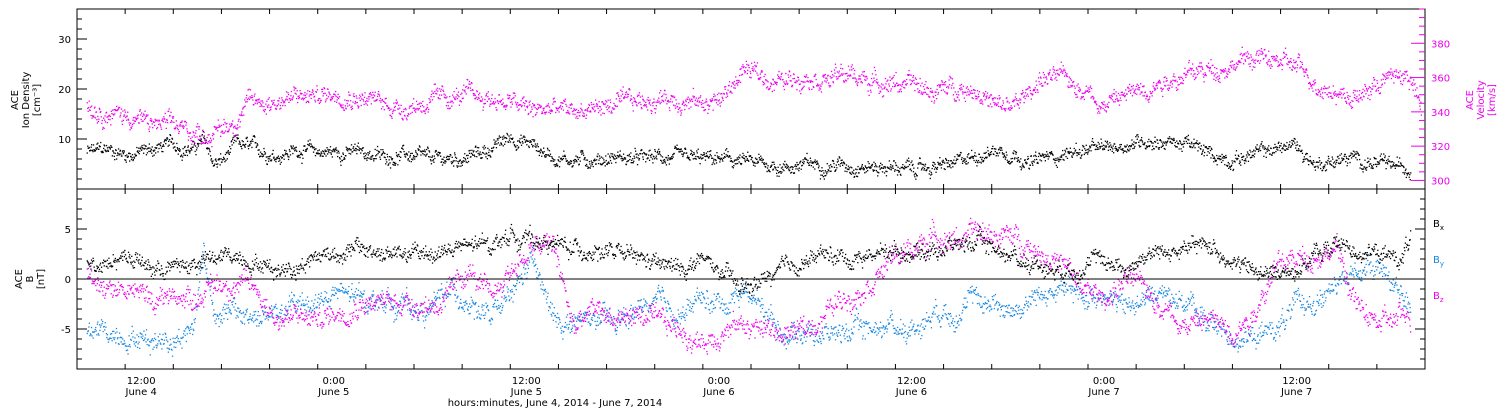 The image size is (1500, 410). Describe the element at coordinates (526, 381) in the screenshot. I see `x-tick-label-time: 12:00` at that location.